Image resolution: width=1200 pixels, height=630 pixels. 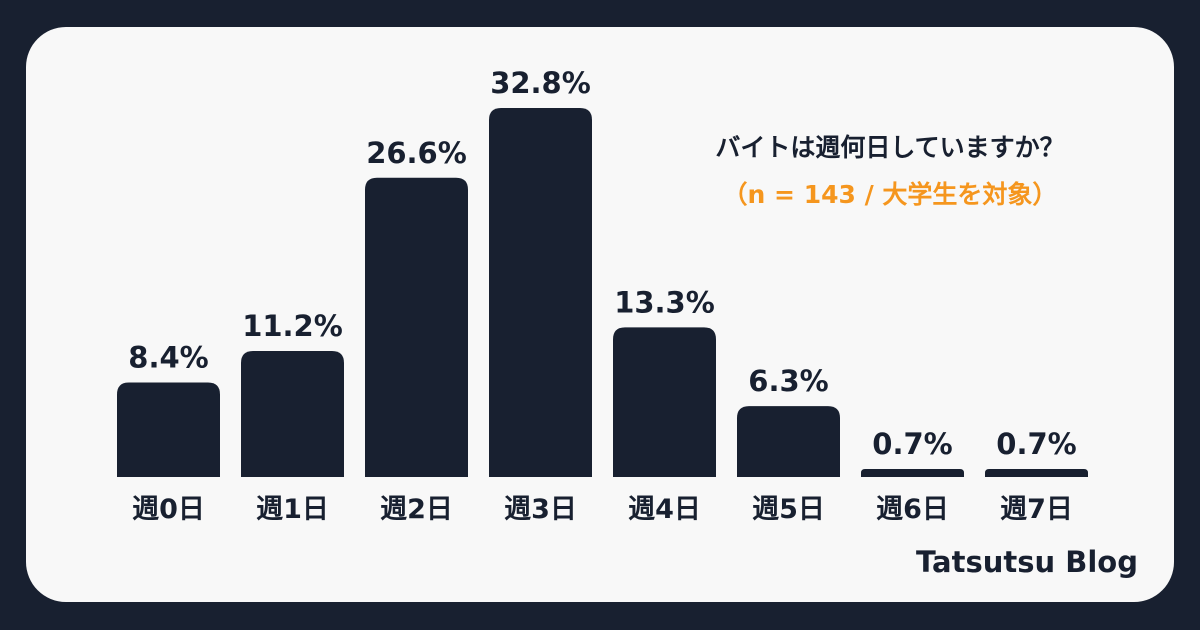 What do you see at coordinates (292, 326) in the screenshot?
I see `value-label-1: 11.2%` at bounding box center [292, 326].